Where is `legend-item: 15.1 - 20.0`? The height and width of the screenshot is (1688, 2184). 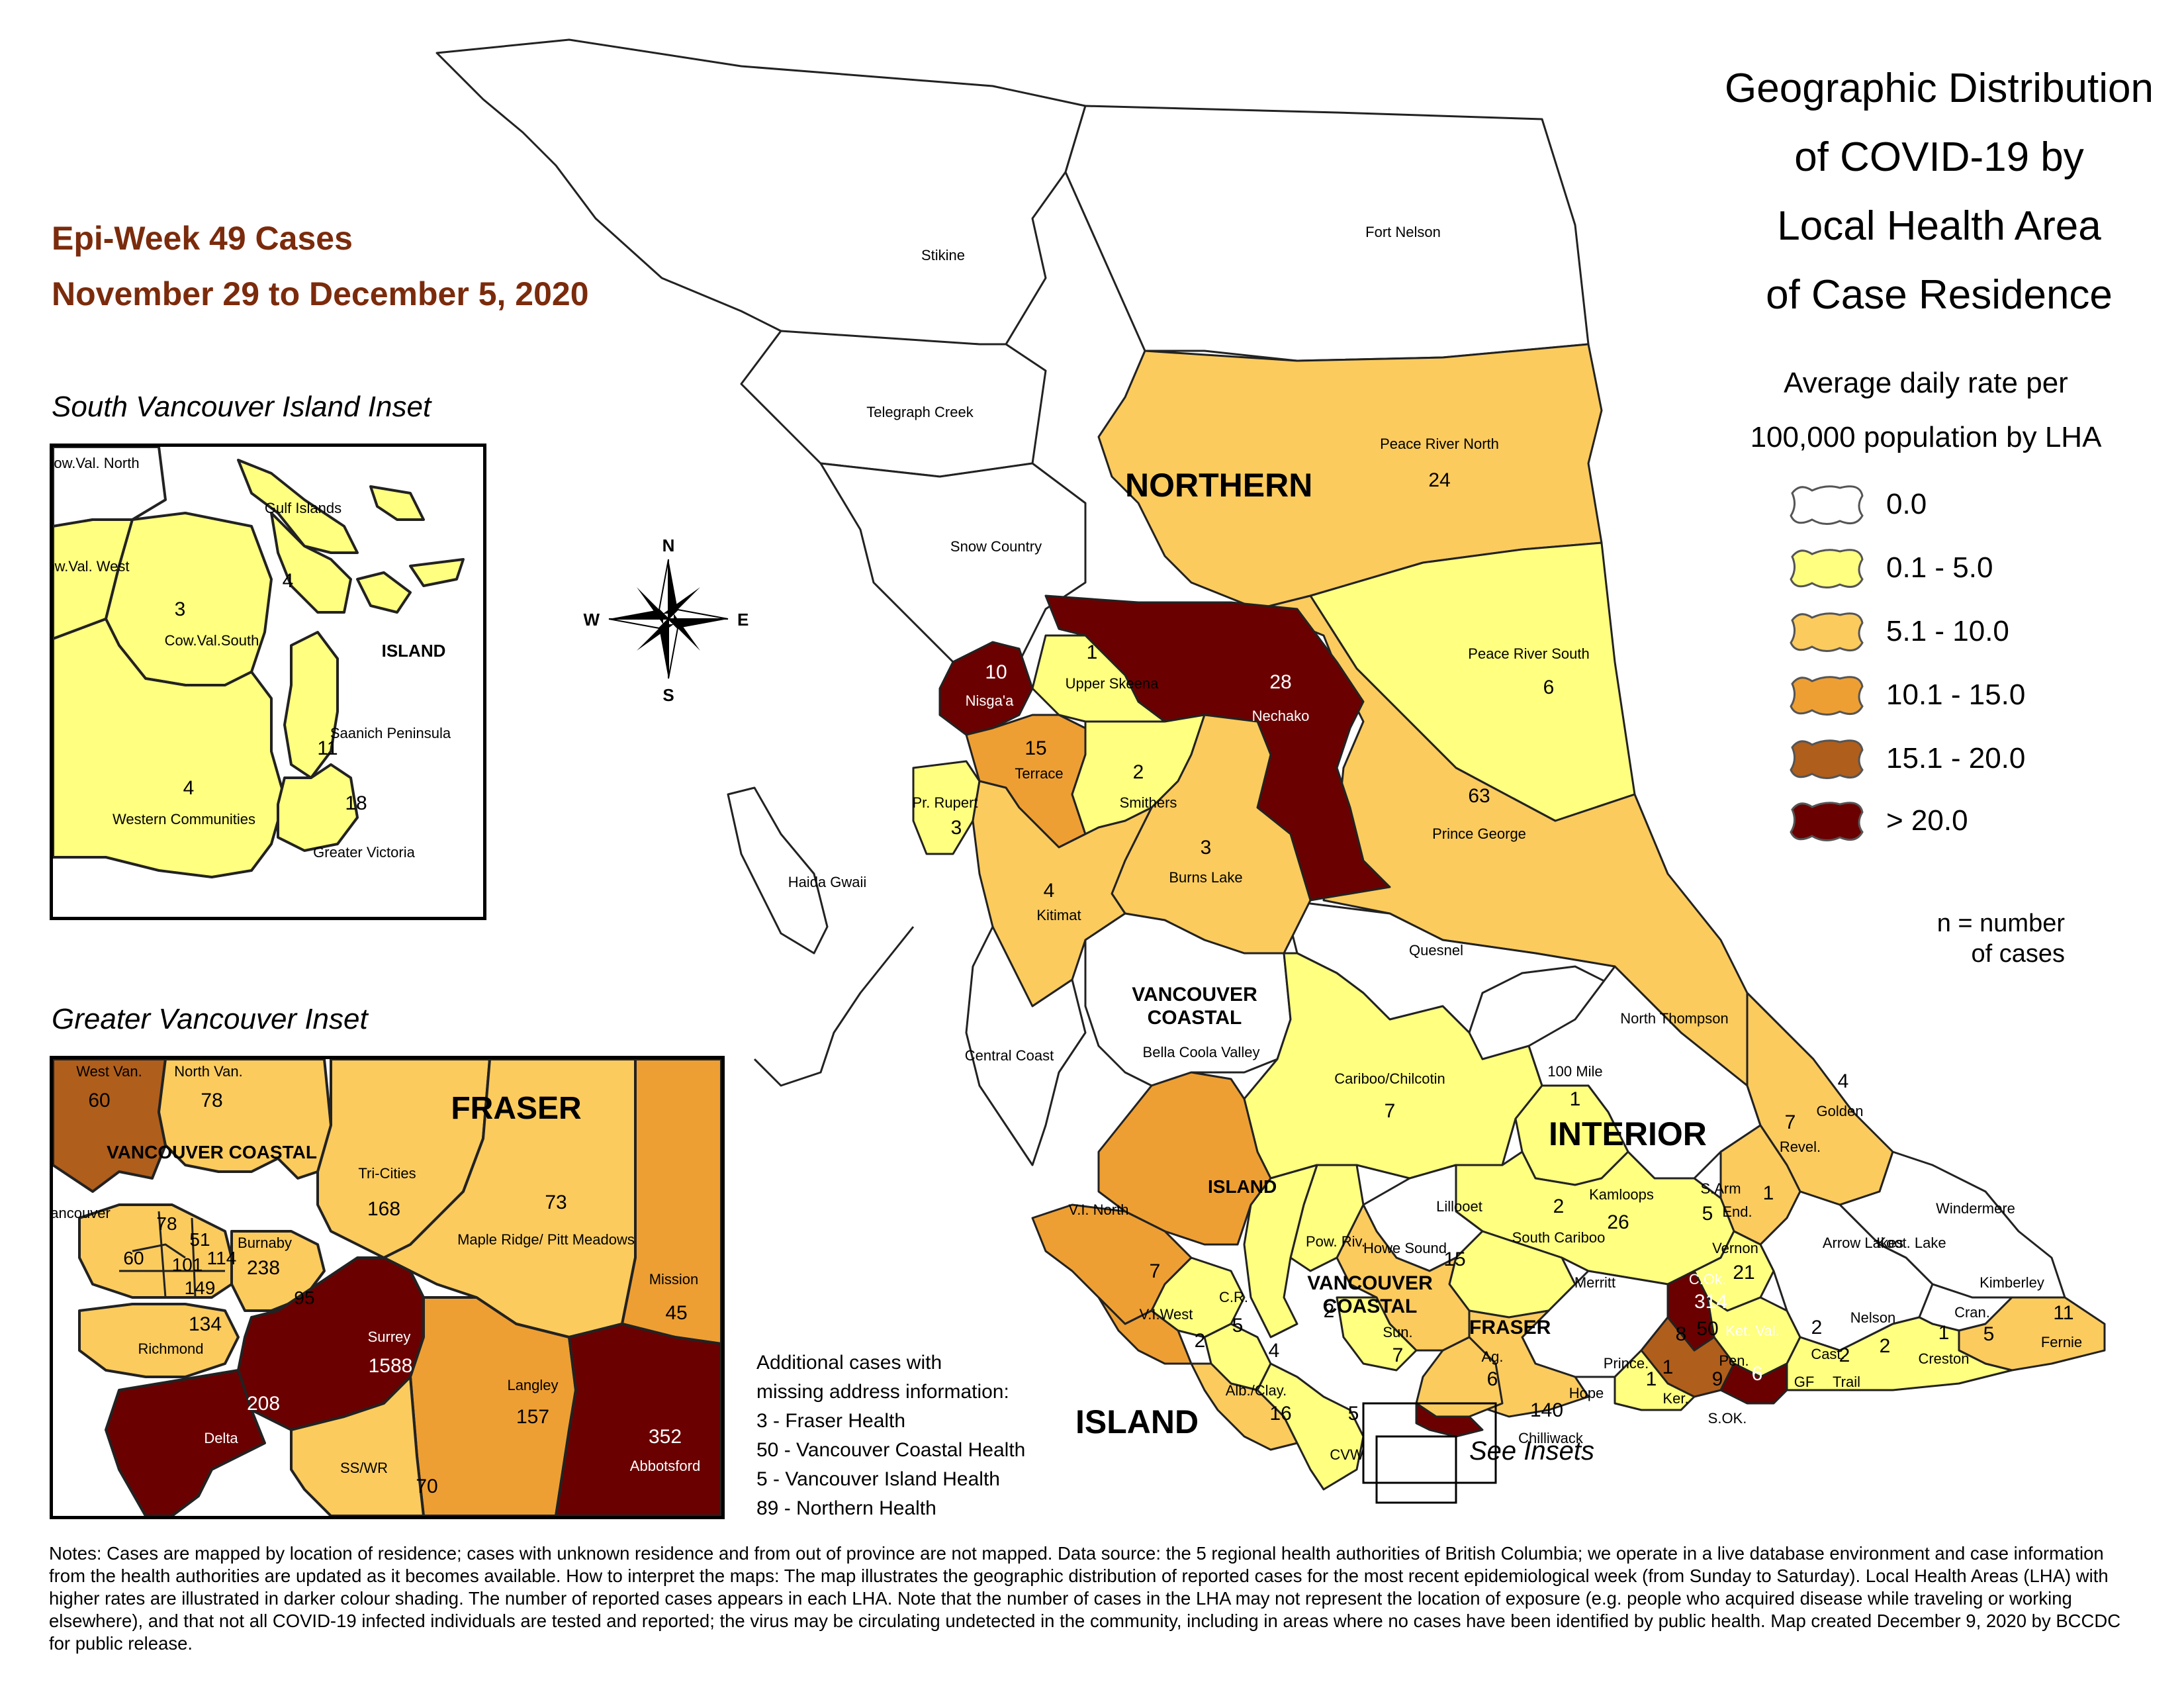 legend-item: 15.1 - 20.0 is located at coordinates (1906, 758).